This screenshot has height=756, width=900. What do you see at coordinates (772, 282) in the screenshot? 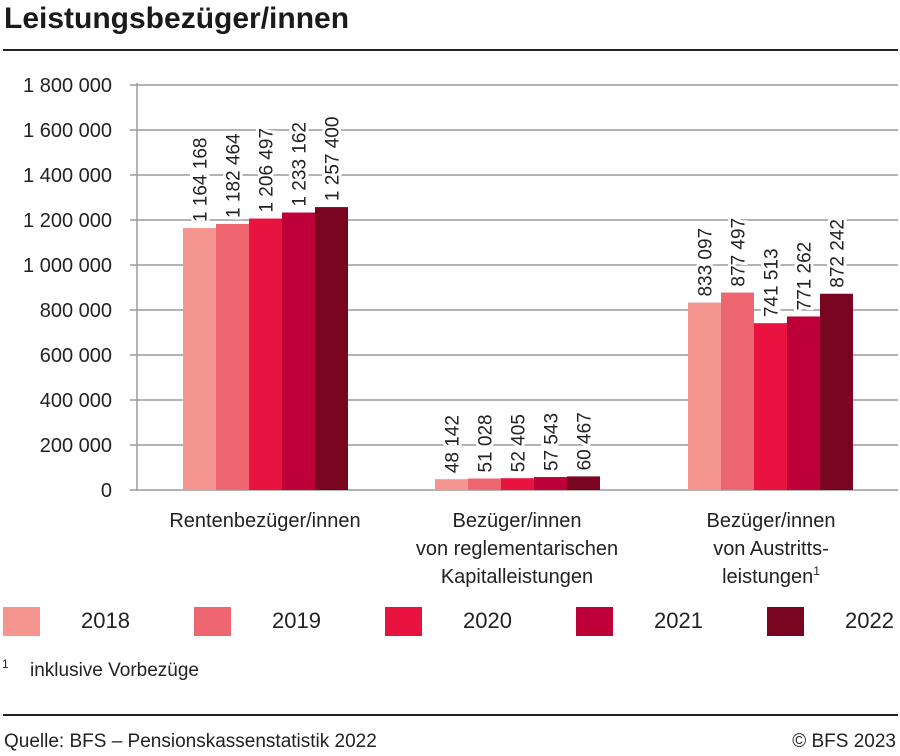
I see `data-label: 741 513` at bounding box center [772, 282].